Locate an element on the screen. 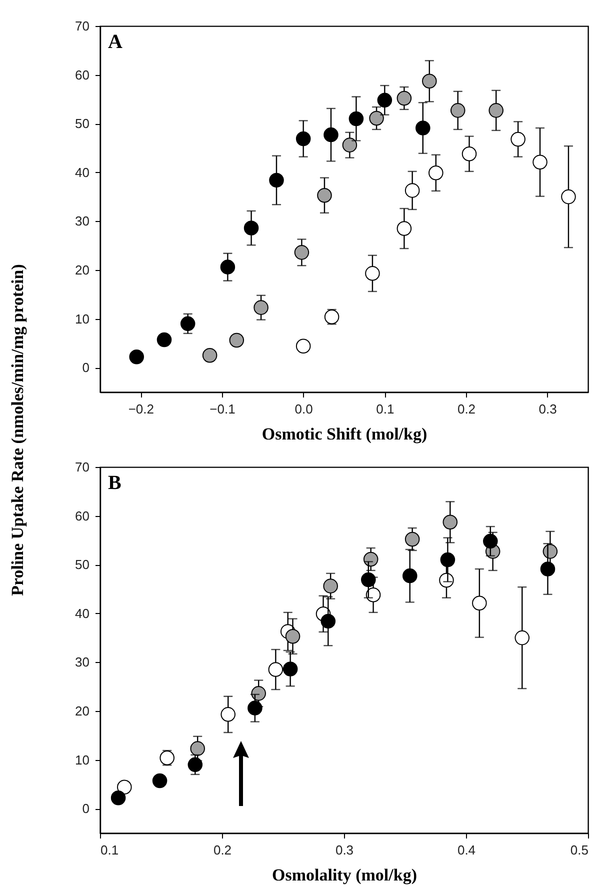 The image size is (600, 892). x-tick-label: 0.5 is located at coordinates (579, 850).